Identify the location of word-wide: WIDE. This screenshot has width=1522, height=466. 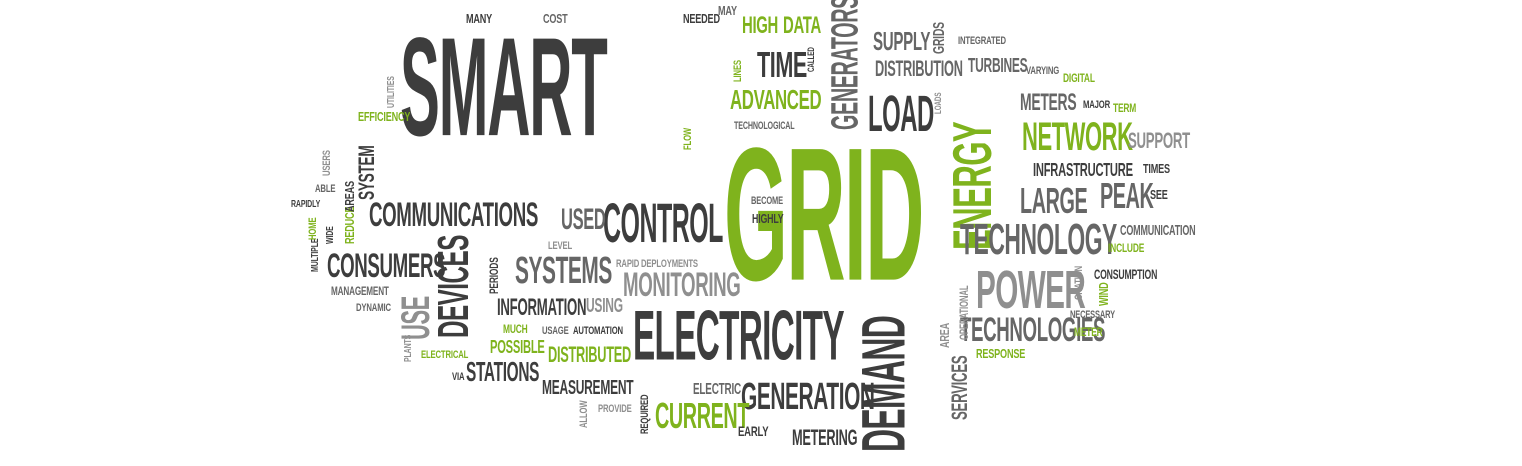
(330, 235).